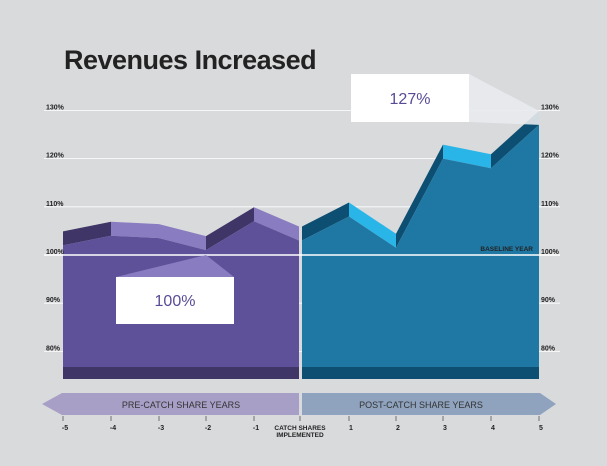  I want to click on post-callout-value: 127%, so click(410, 99).